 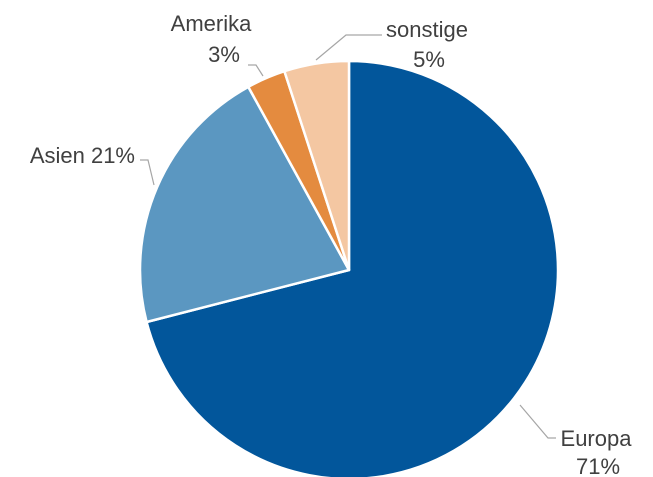 I want to click on label-europa-name: Europa, so click(x=597, y=438).